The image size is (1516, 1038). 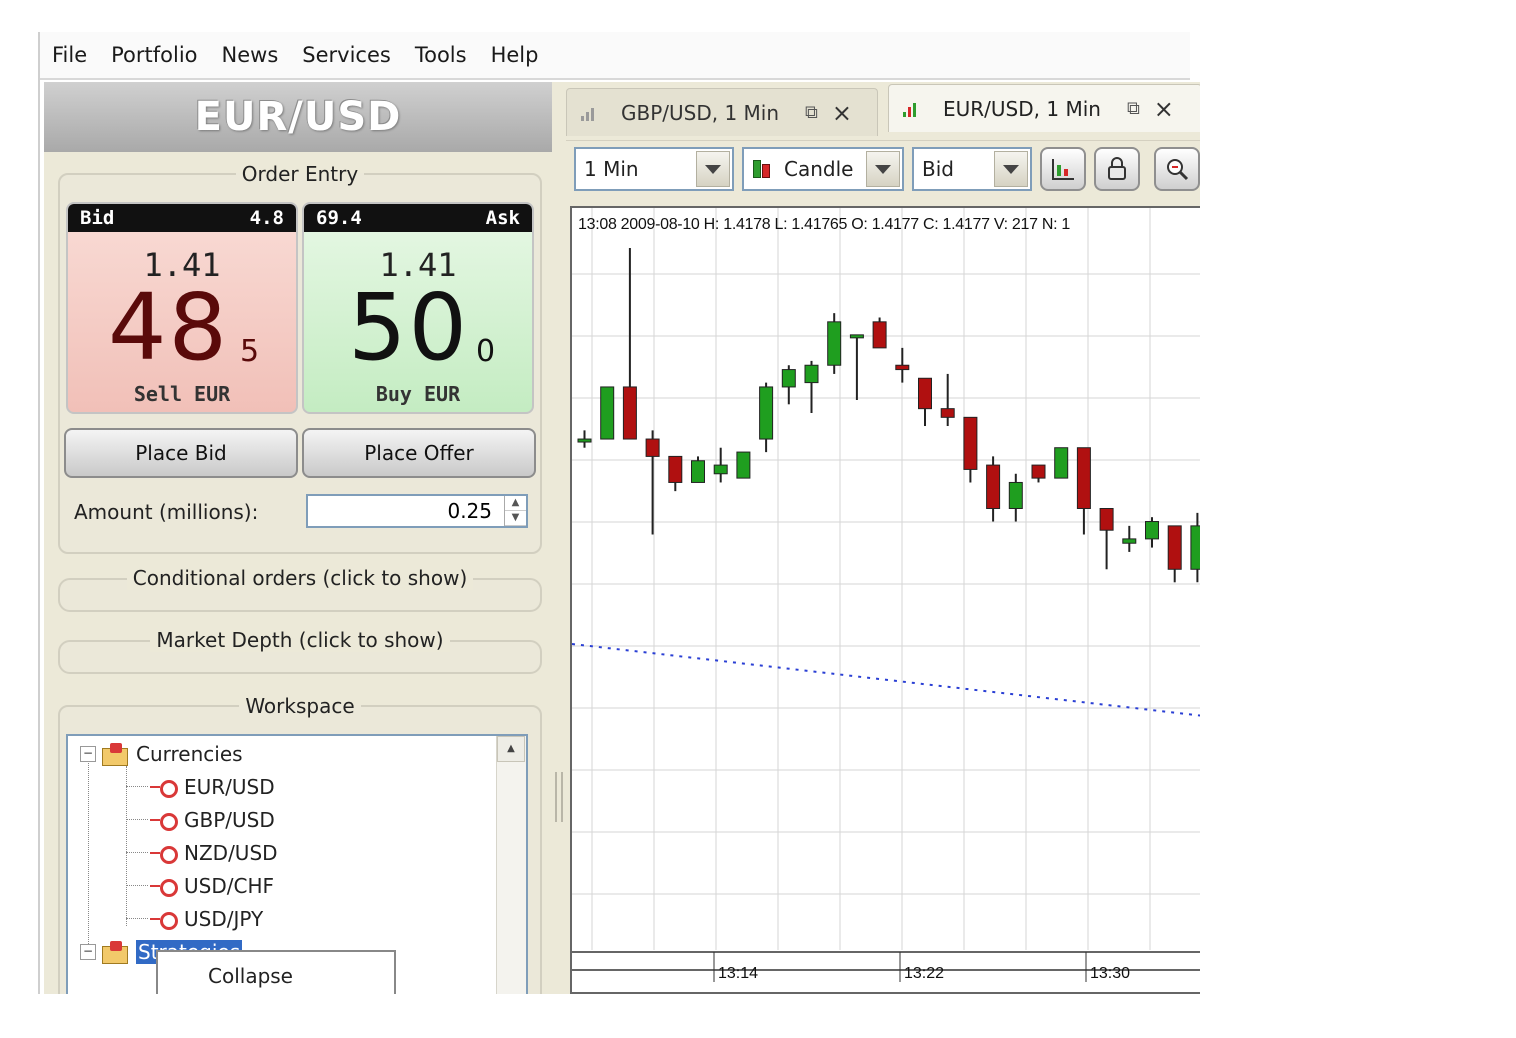 What do you see at coordinates (417, 511) in the screenshot?
I see `amount-input` at bounding box center [417, 511].